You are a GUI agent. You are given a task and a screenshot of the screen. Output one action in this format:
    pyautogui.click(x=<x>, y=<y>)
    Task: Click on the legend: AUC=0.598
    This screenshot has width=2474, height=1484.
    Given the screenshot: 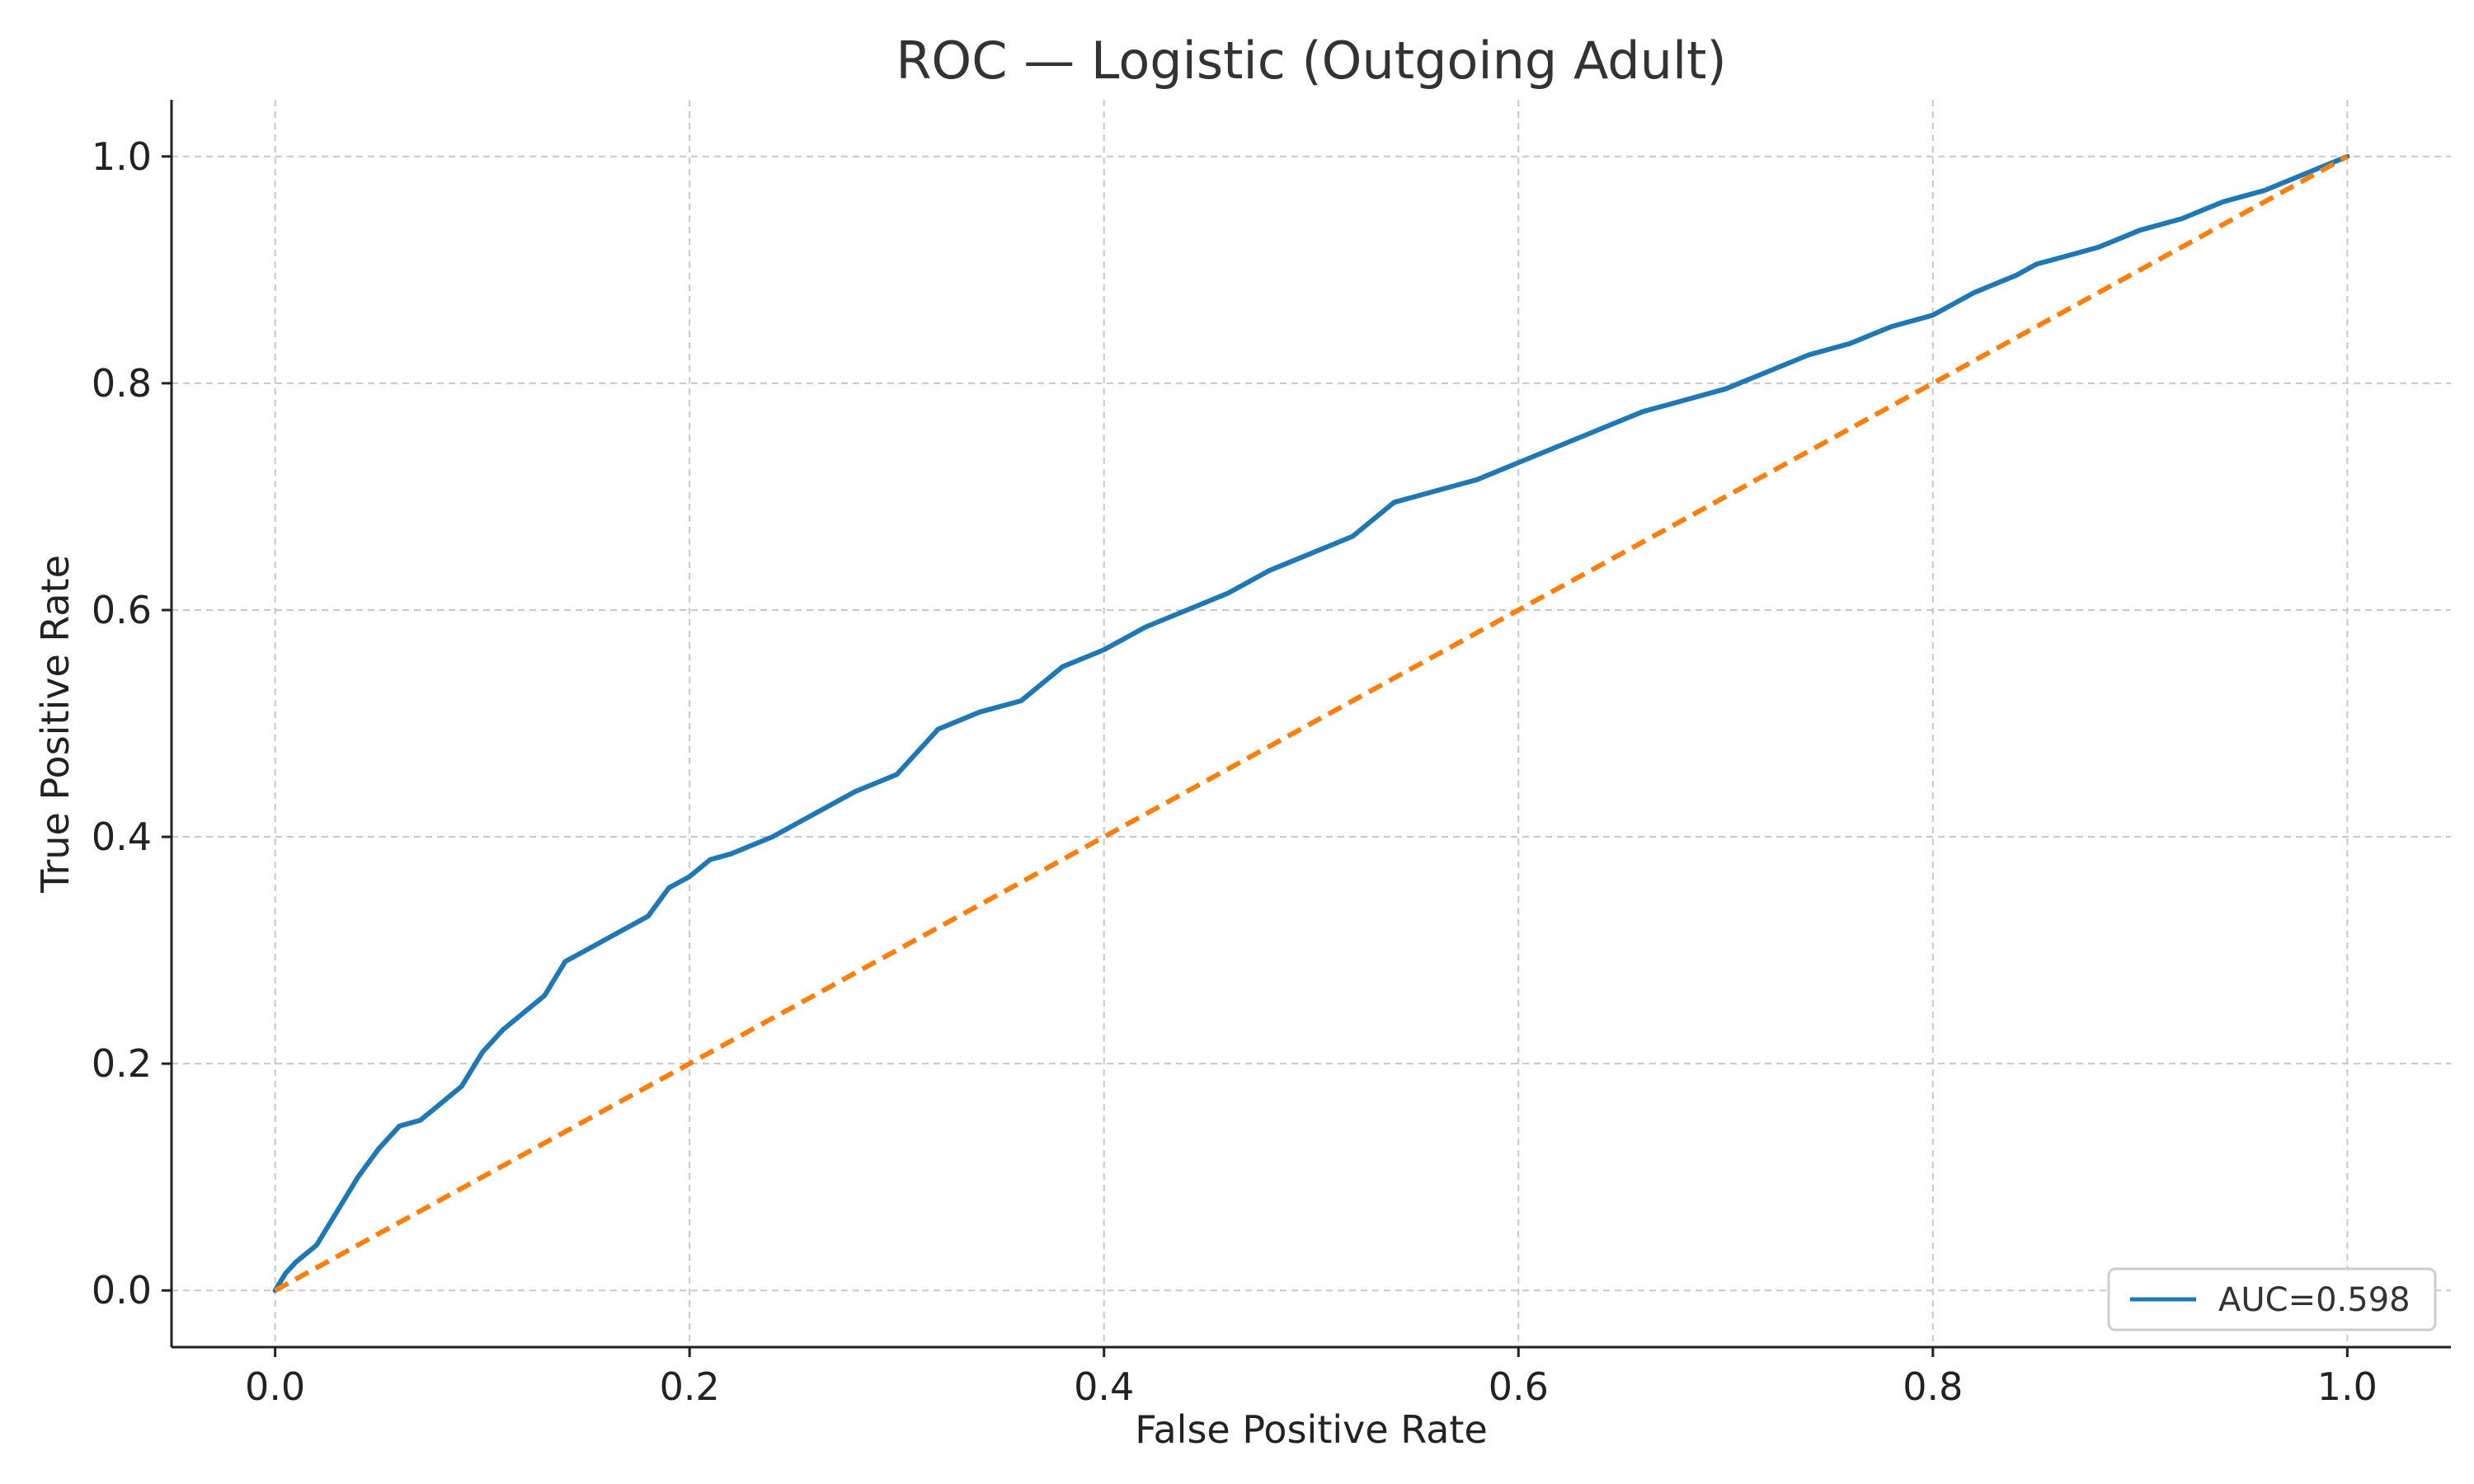 What is the action you would take?
    pyautogui.click(x=2272, y=1299)
    